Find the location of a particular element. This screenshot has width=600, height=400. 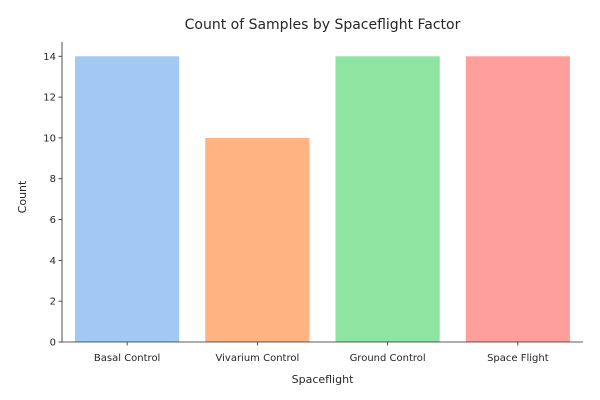

bar-space-flight is located at coordinates (517, 199).